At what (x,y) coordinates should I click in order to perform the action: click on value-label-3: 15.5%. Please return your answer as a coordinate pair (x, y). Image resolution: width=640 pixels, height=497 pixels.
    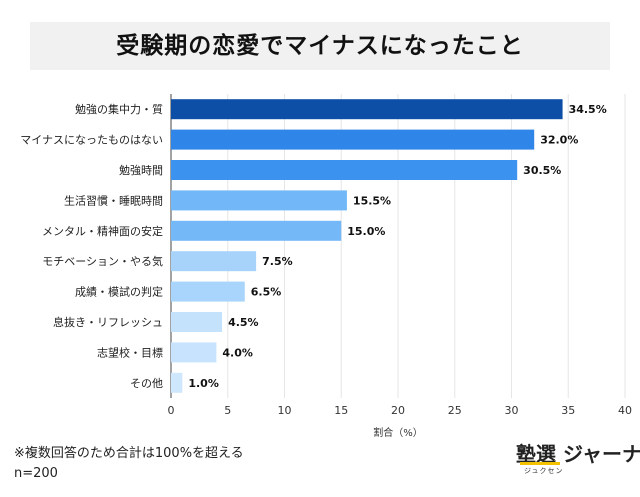
    Looking at the image, I should click on (372, 200).